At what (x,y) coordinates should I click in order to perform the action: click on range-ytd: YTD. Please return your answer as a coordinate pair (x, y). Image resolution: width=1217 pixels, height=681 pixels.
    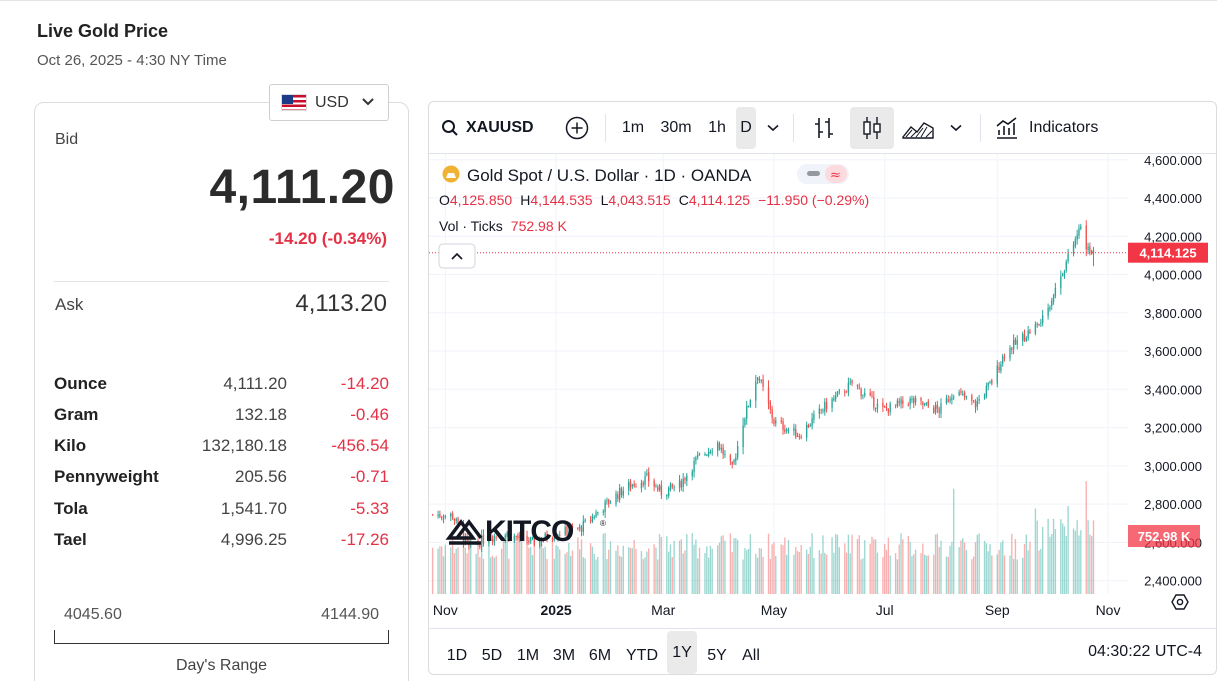
    Looking at the image, I should click on (642, 655).